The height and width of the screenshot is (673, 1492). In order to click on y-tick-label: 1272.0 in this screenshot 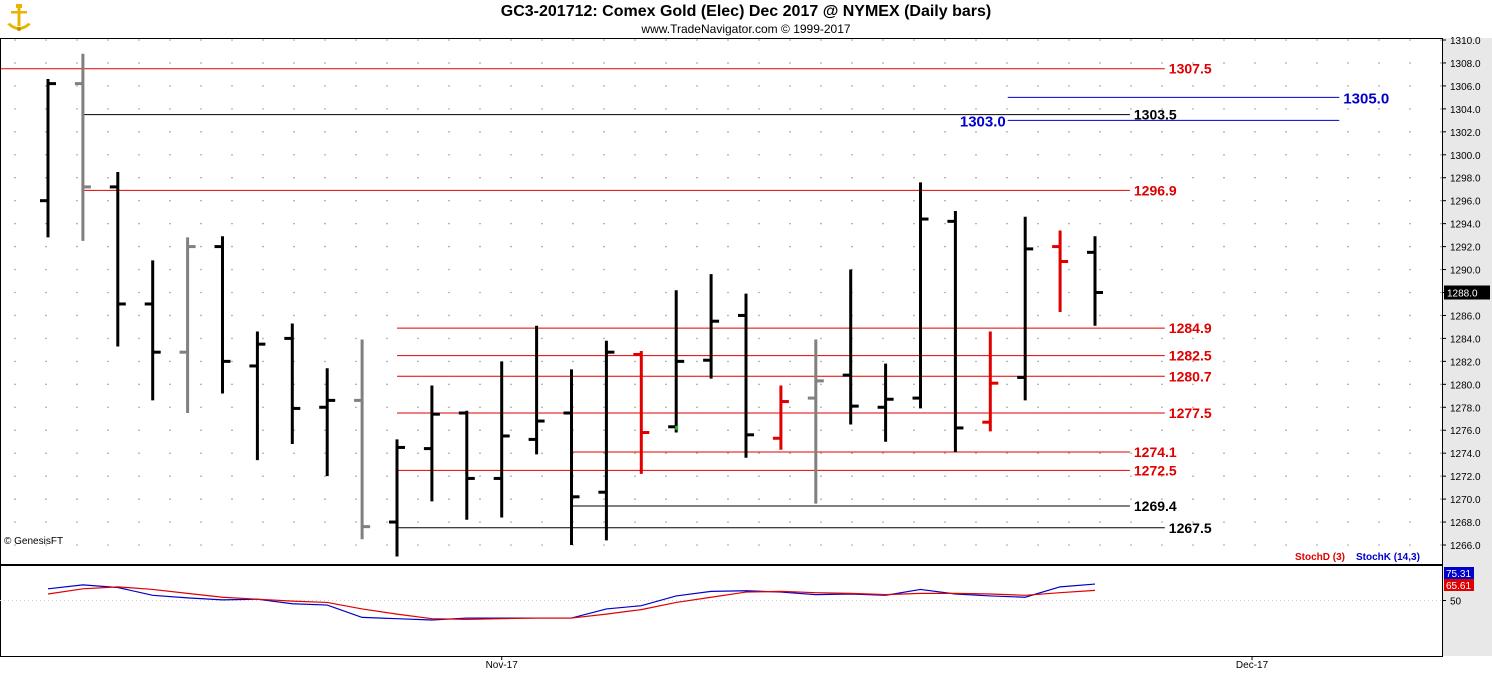, I will do `click(1465, 477)`.